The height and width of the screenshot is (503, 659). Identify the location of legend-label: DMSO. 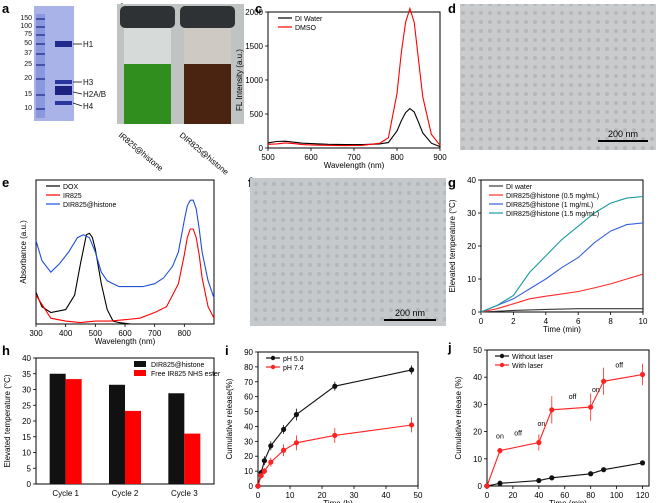
(306, 28).